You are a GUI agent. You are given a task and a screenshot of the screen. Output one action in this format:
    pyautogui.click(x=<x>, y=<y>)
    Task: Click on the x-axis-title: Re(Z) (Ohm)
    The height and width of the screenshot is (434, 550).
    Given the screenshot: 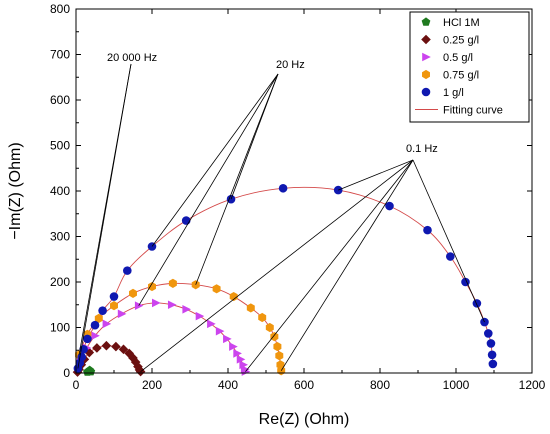 What is the action you would take?
    pyautogui.click(x=304, y=419)
    